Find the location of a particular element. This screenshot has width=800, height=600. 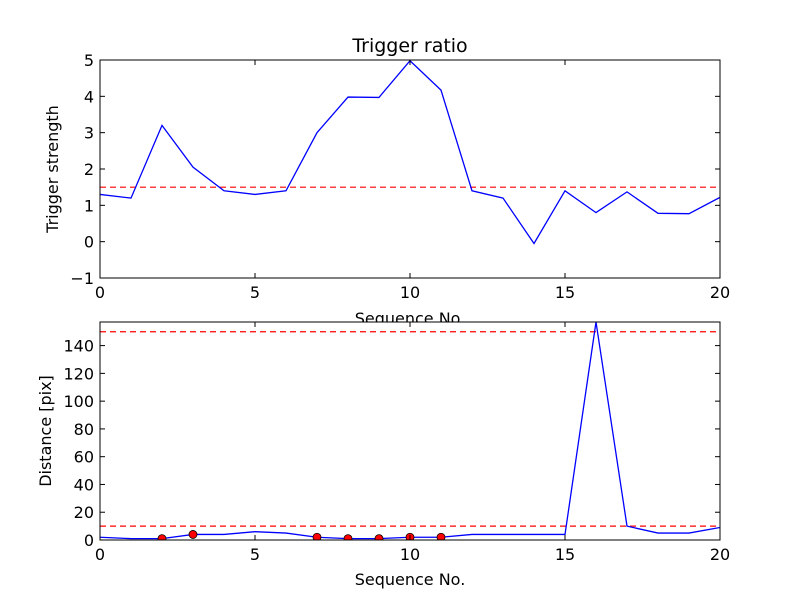

y-tick-label: 5 is located at coordinates (89, 60).